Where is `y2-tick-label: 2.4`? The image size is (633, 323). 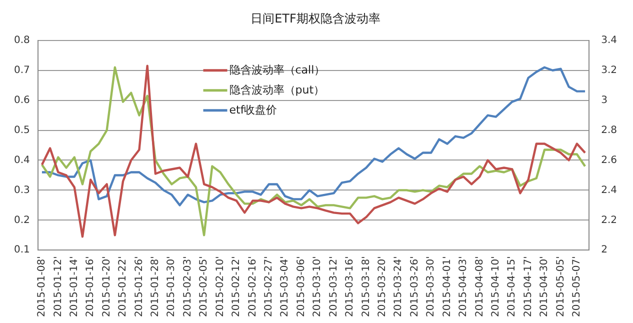 y2-tick-label: 2.4 is located at coordinates (609, 190).